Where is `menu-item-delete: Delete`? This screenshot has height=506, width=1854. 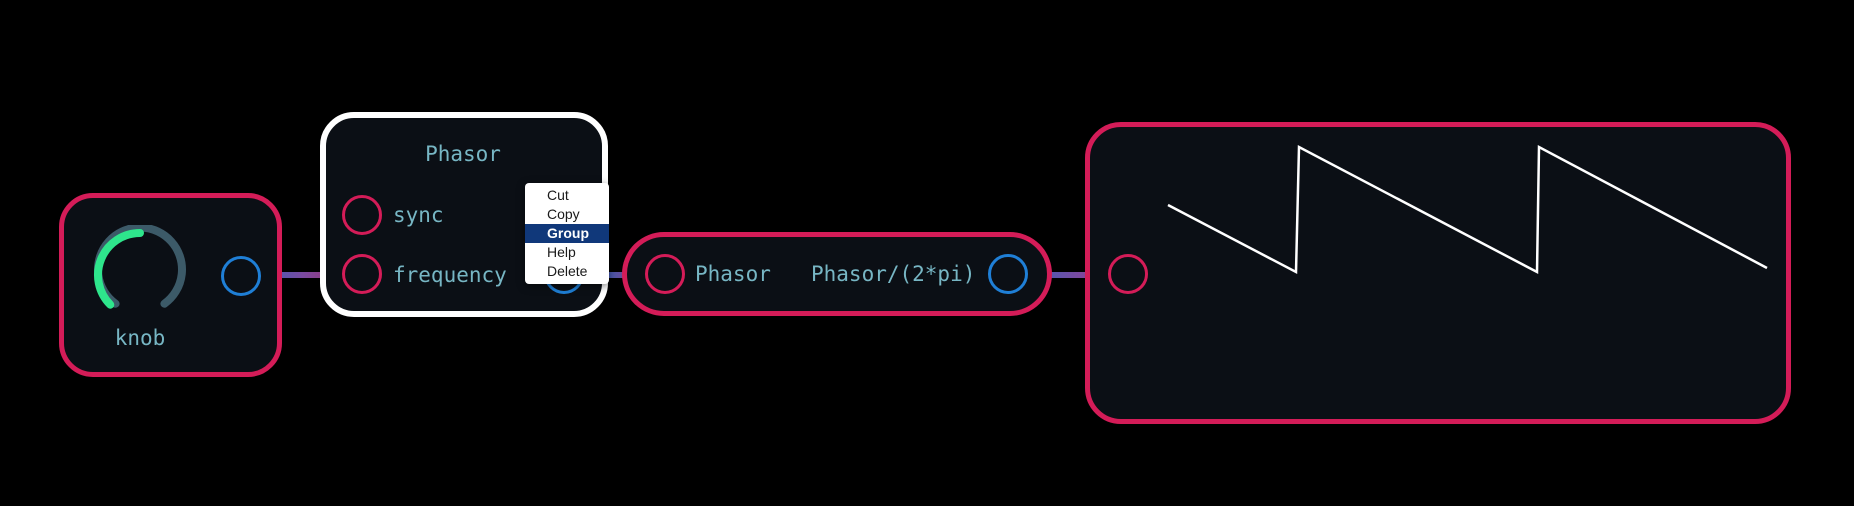
menu-item-delete: Delete is located at coordinates (567, 271).